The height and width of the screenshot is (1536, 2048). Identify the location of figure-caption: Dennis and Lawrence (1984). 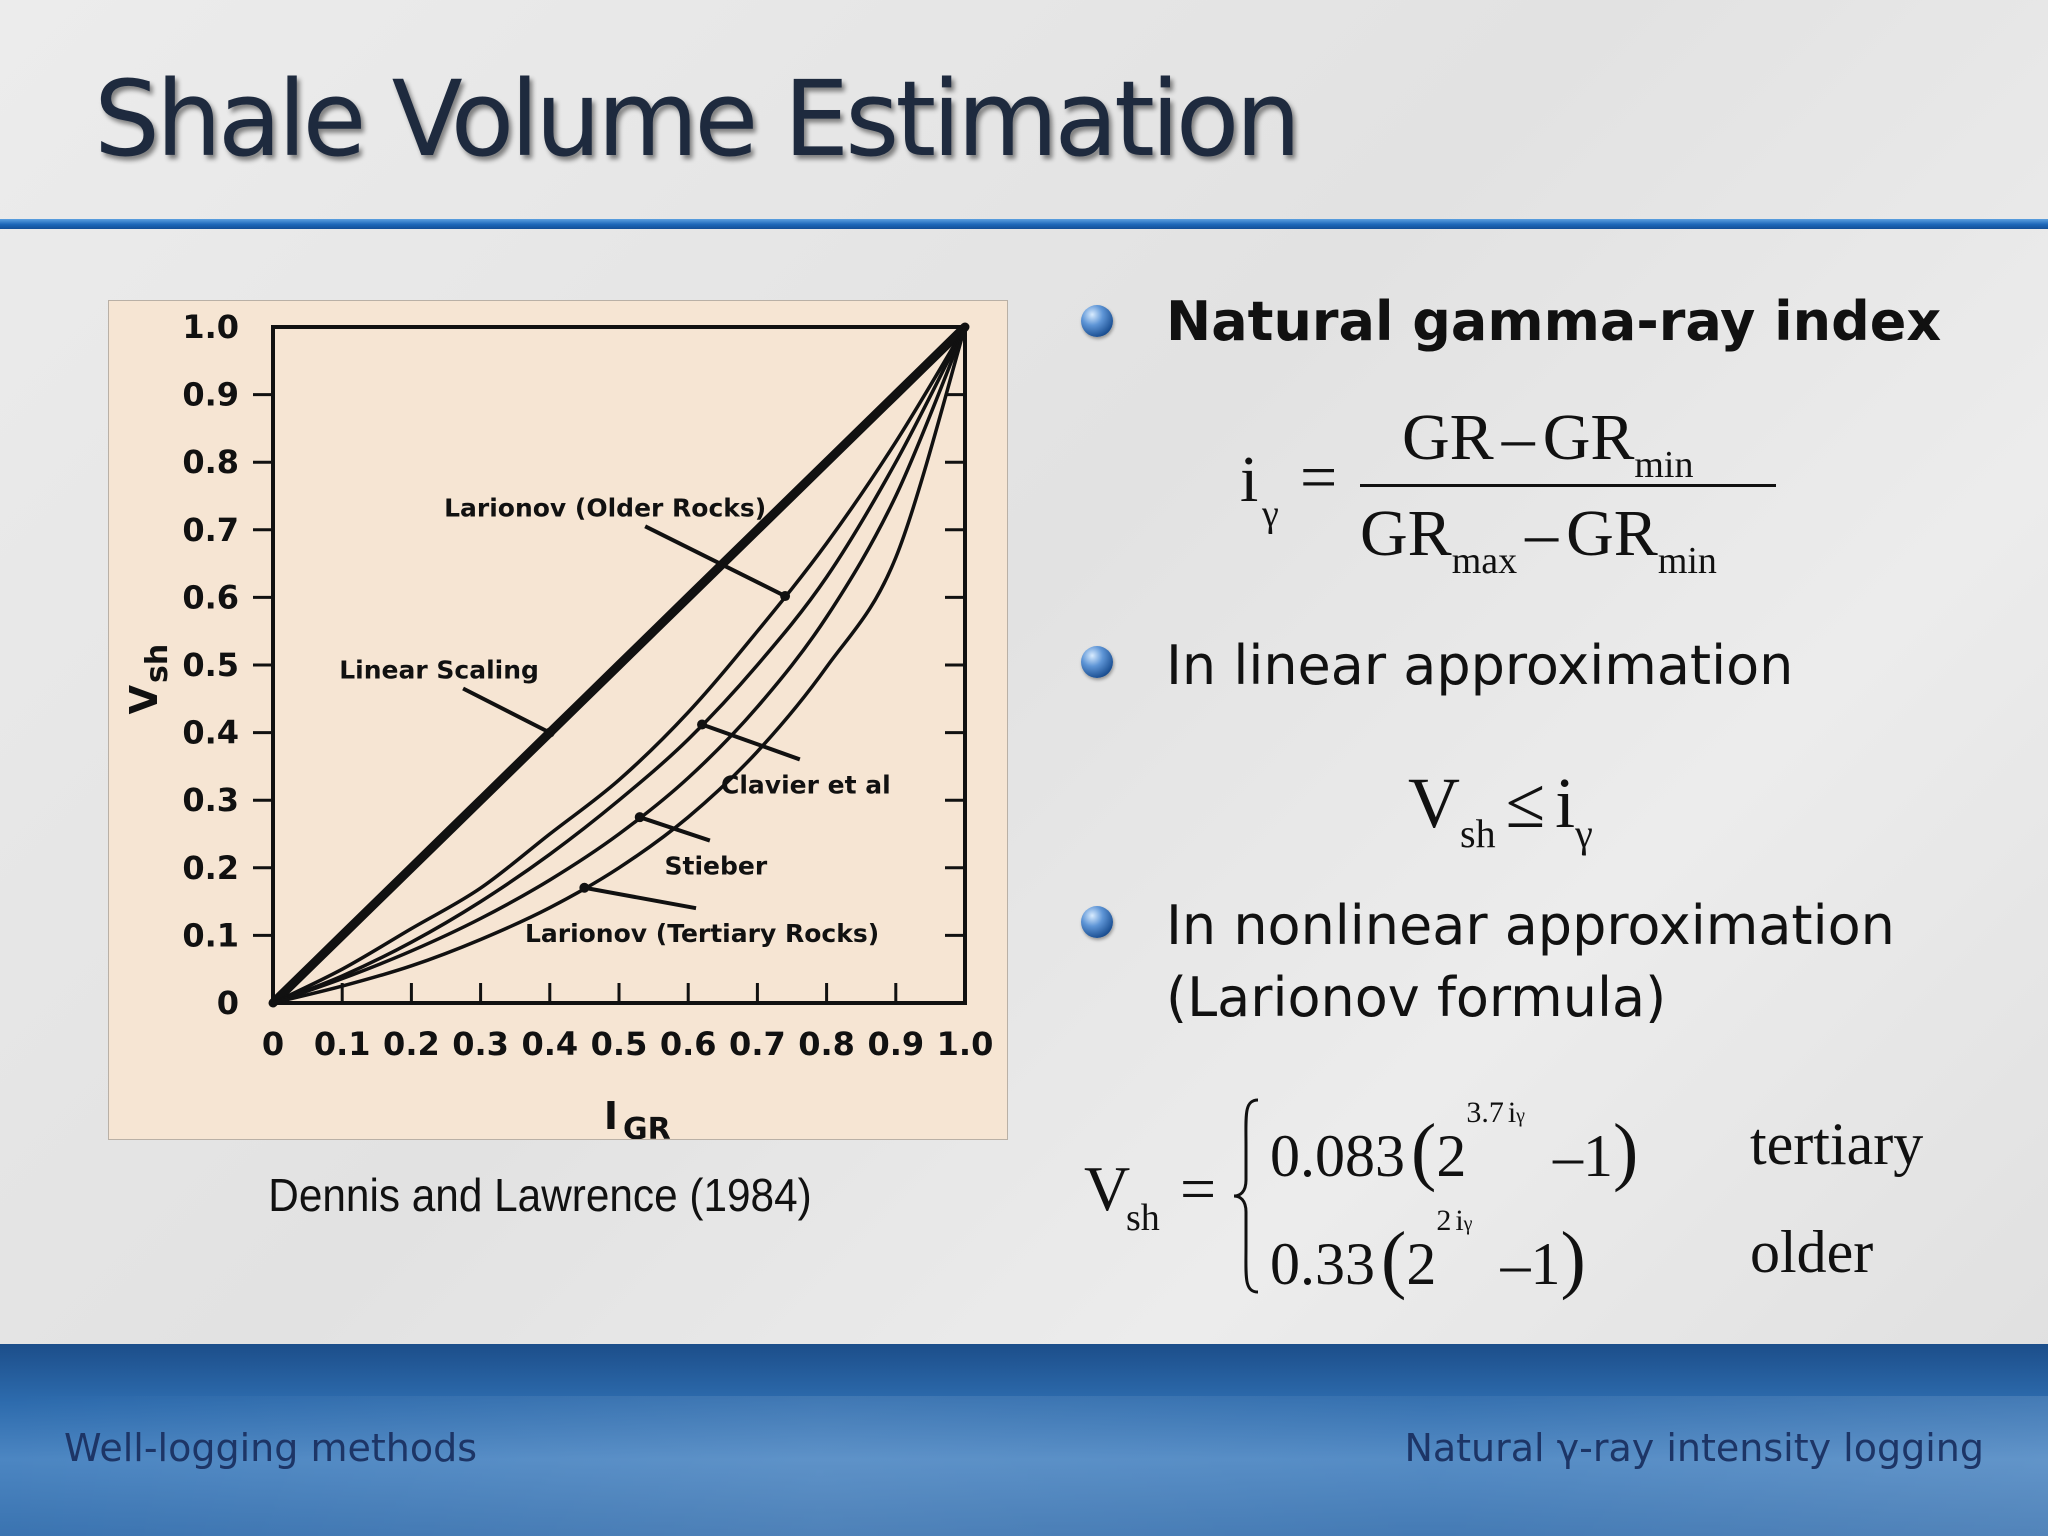
(540, 1195).